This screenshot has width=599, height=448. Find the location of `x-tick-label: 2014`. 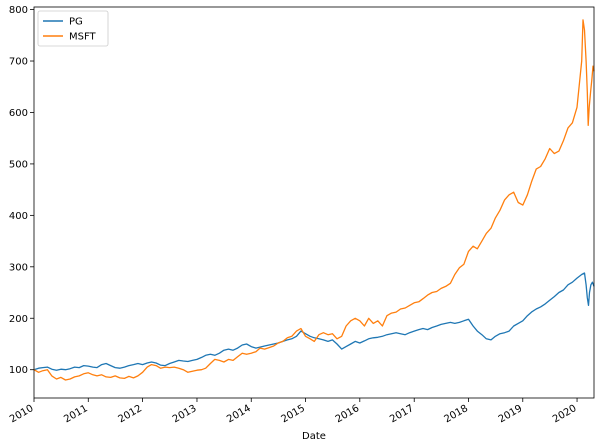

x-tick-label: 2014 is located at coordinates (239, 414).